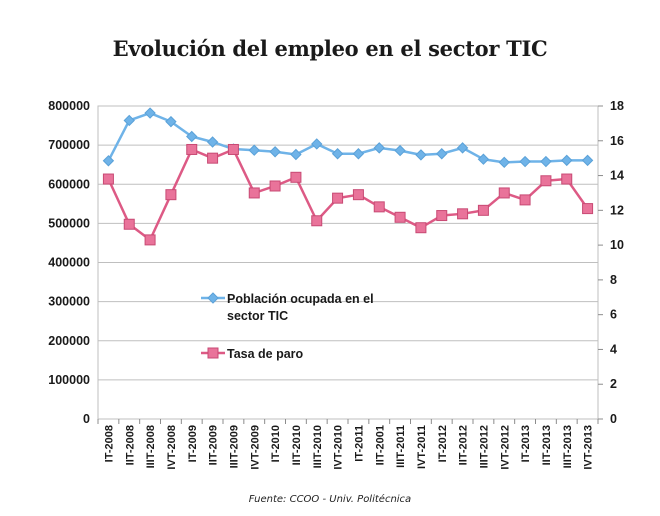 The height and width of the screenshot is (516, 660). What do you see at coordinates (348, 194) in the screenshot?
I see `series-tasa-paro` at bounding box center [348, 194].